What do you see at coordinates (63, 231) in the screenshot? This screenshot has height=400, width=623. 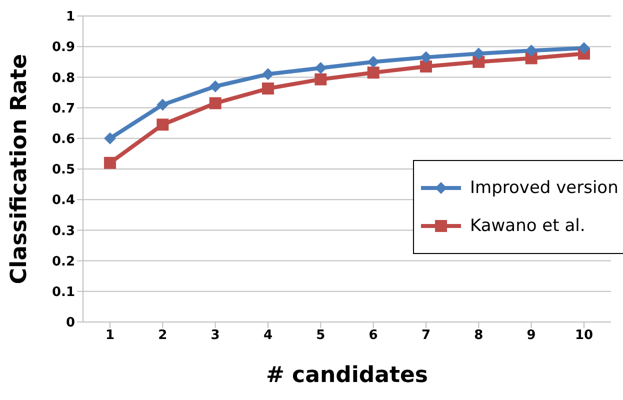 I see `y-tick-label: 0.3` at bounding box center [63, 231].